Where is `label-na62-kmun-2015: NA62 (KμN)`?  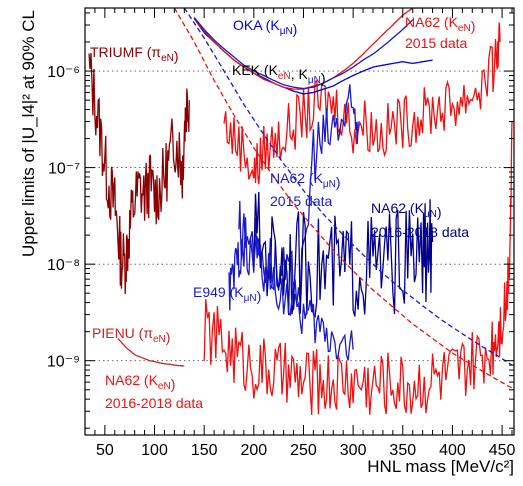 label-na62-kmun-2015: NA62 (KμN) is located at coordinates (305, 180).